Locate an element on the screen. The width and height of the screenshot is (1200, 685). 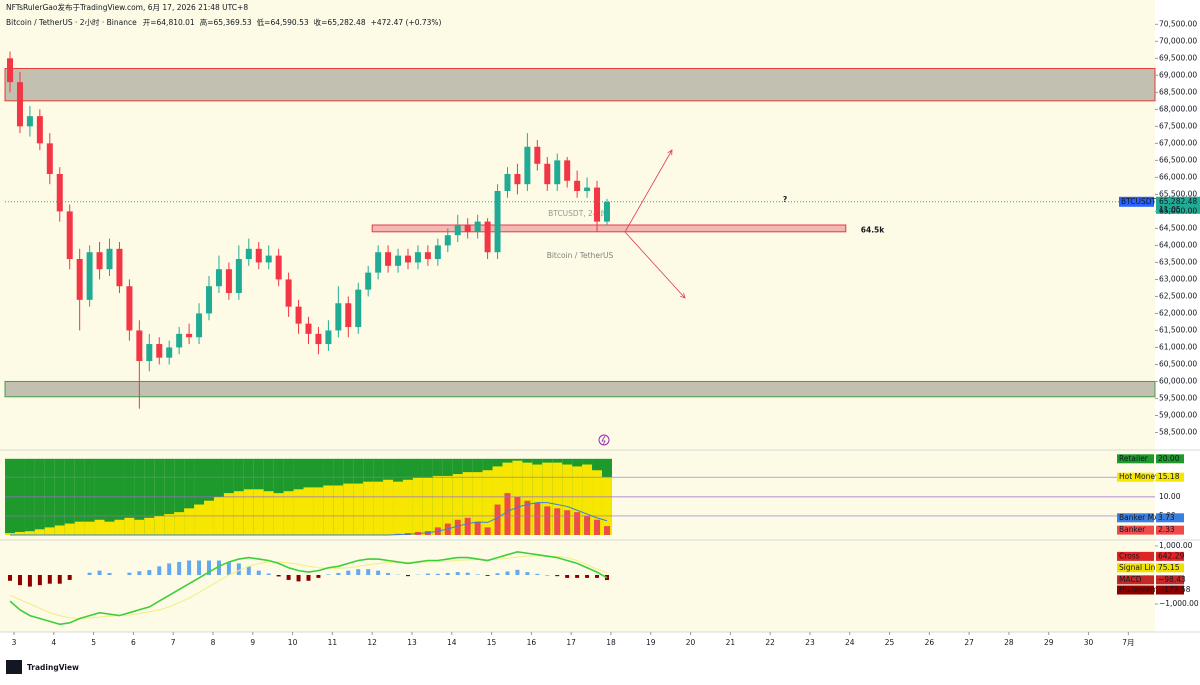
indicator-value: 20.00 is located at coordinates (1169, 458).